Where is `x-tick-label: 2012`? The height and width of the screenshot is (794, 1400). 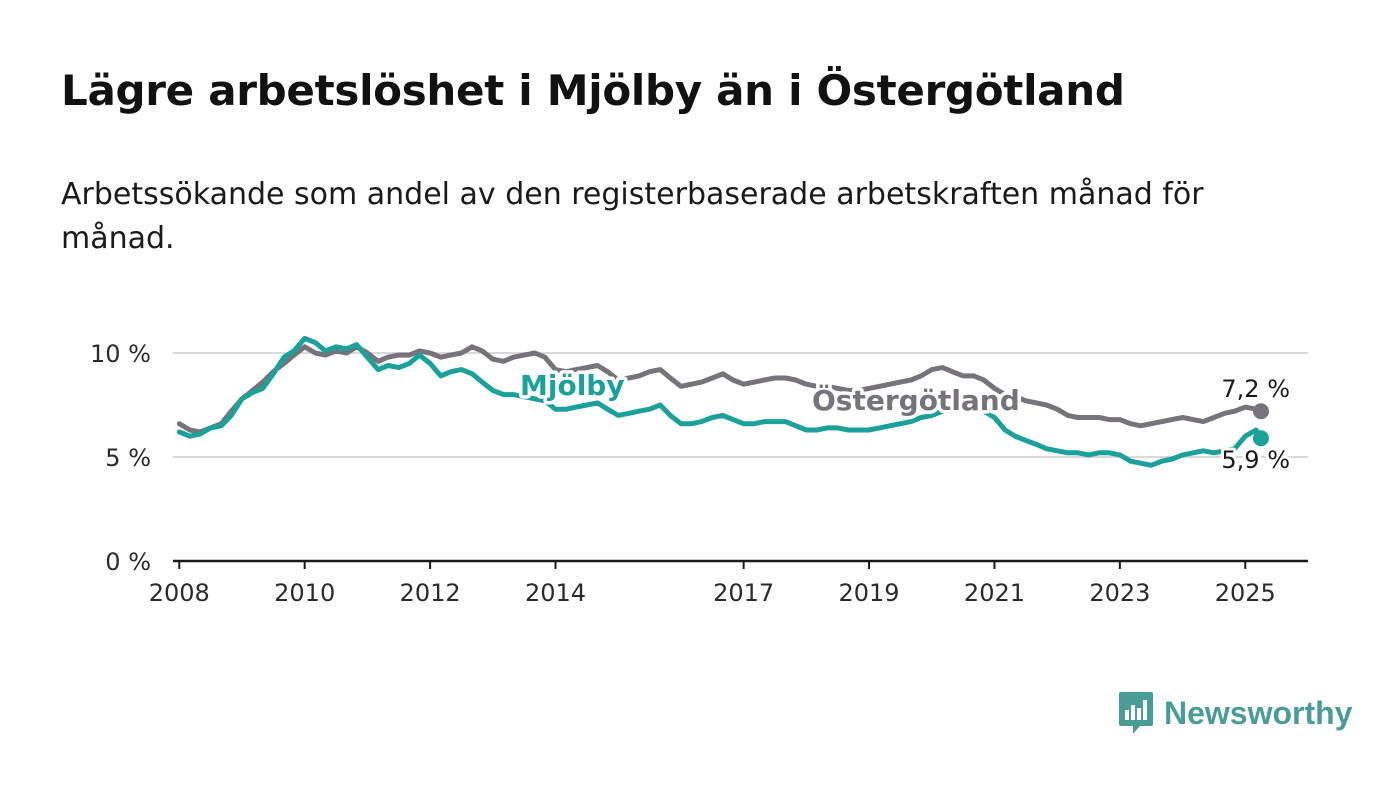
x-tick-label: 2012 is located at coordinates (430, 593).